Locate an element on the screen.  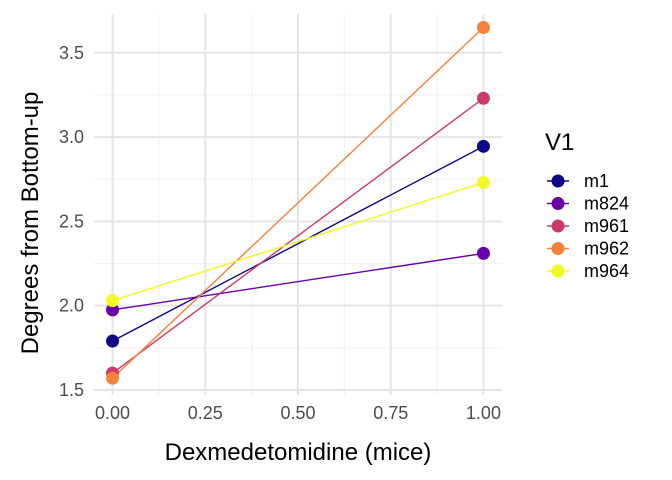
x-tick-labels: 0.00 0.25 0.50 0.75 1.00 is located at coordinates (298, 413).